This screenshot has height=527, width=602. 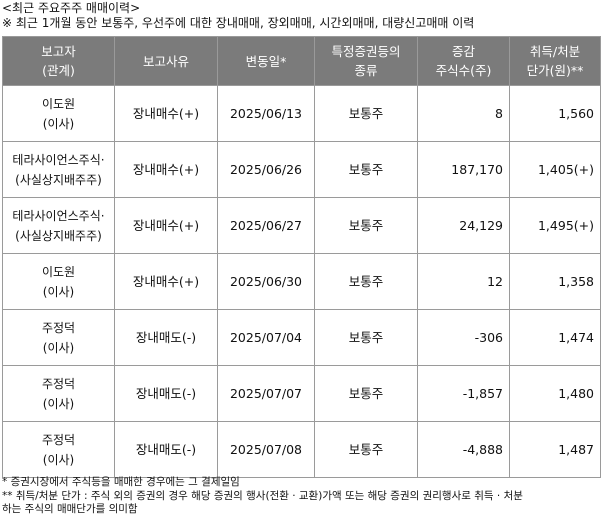 I want to click on change-cell: 187,170, so click(x=463, y=169).